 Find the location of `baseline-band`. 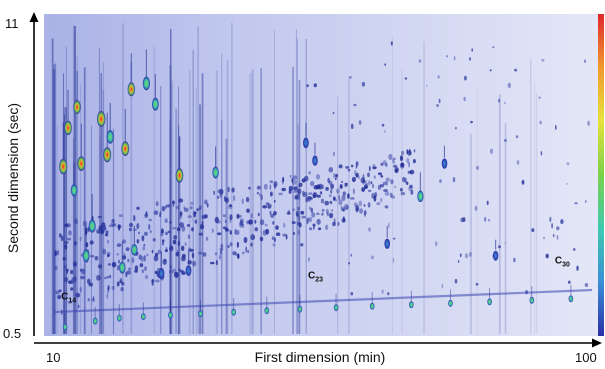

baseline-band is located at coordinates (323, 301).